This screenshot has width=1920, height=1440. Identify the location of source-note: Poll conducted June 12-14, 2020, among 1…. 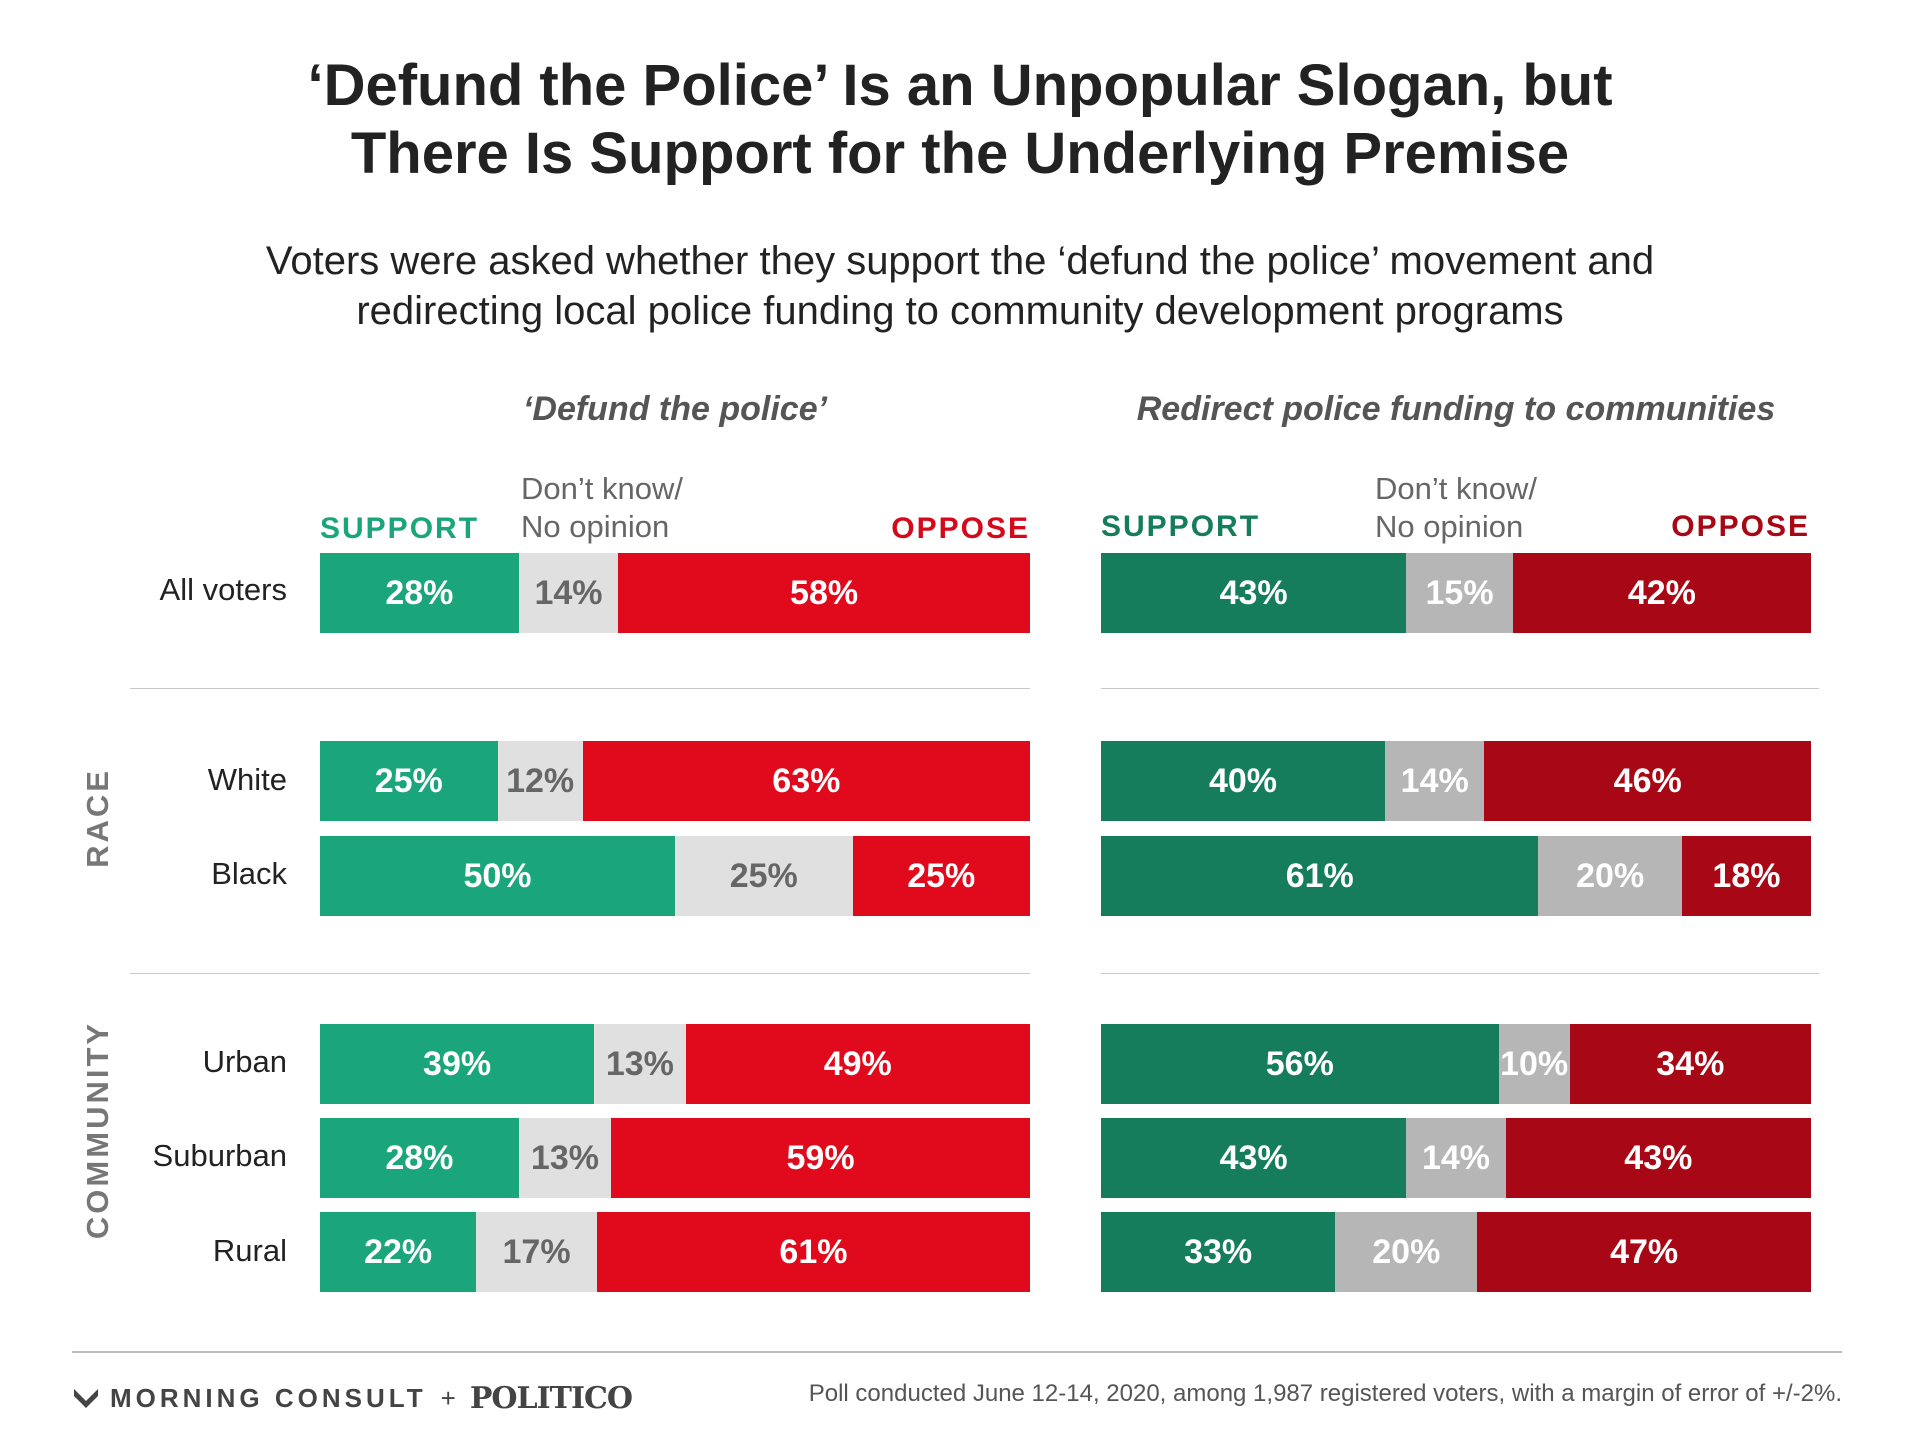
(1325, 1393).